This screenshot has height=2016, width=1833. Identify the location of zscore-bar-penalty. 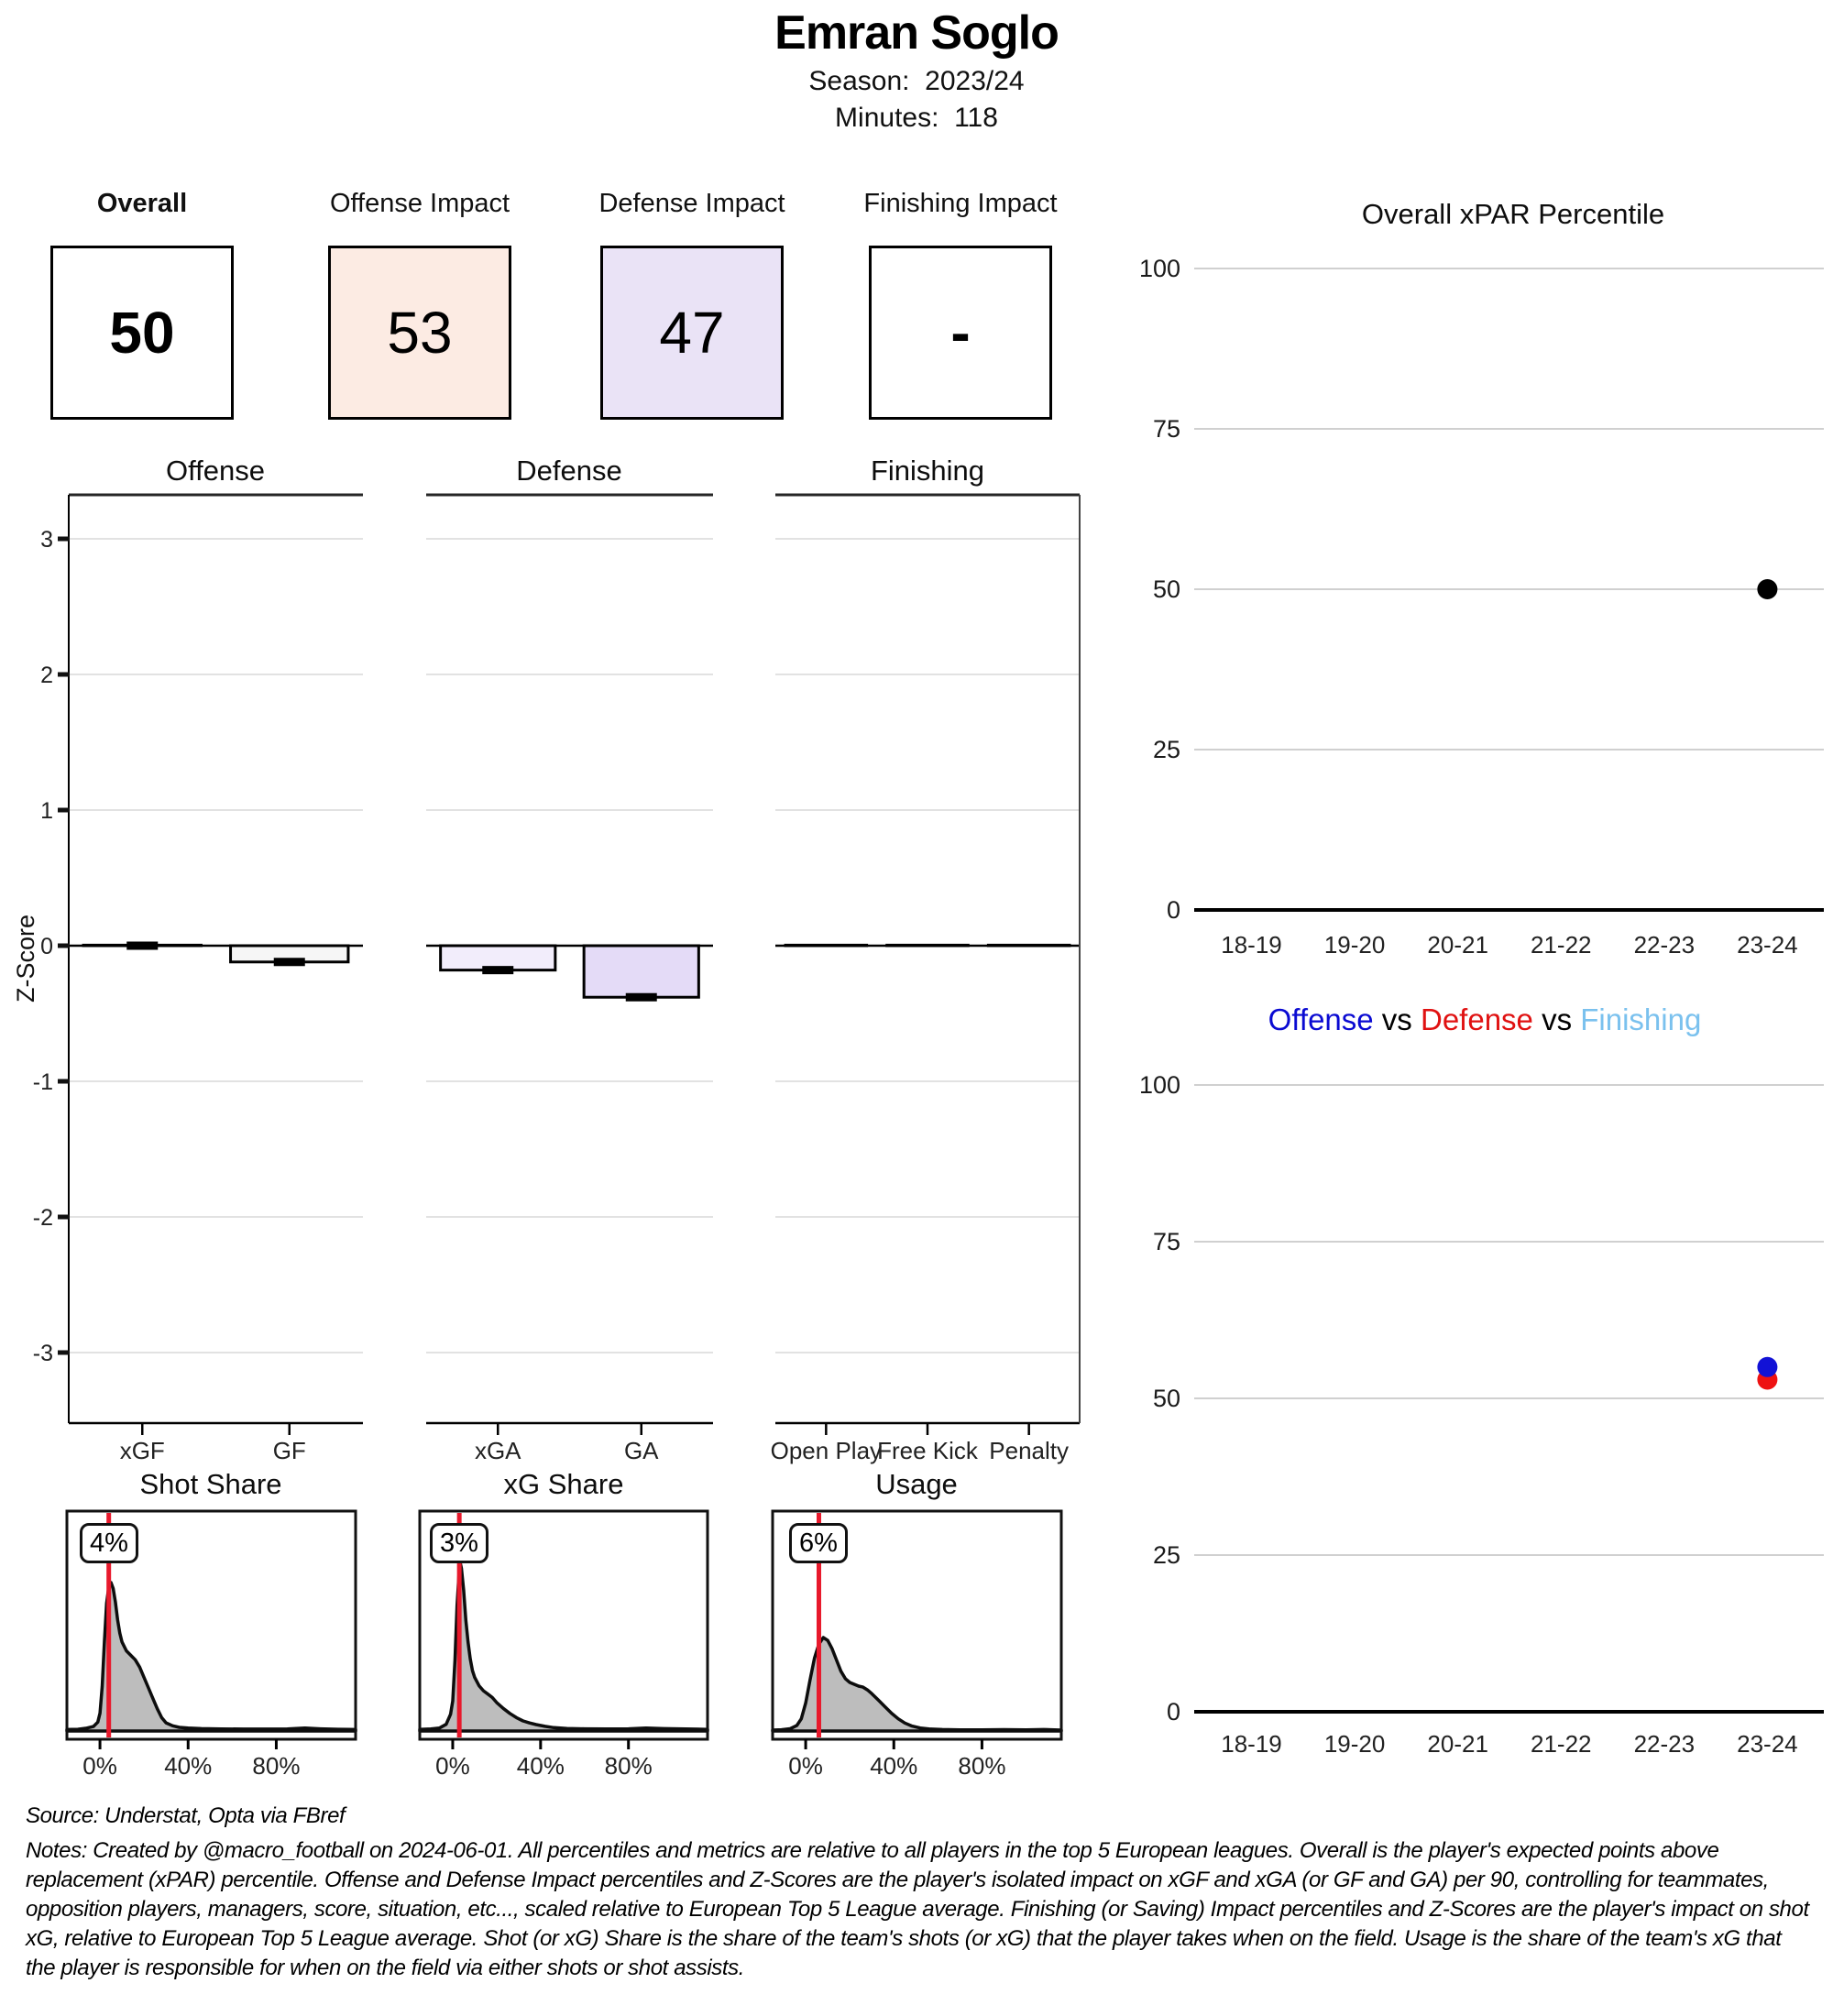
(1028, 945).